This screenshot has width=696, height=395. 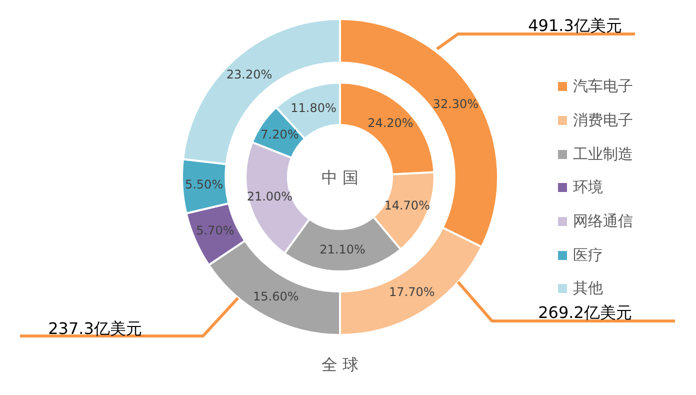 I want to click on legend-label: 网络通信, so click(x=603, y=222).